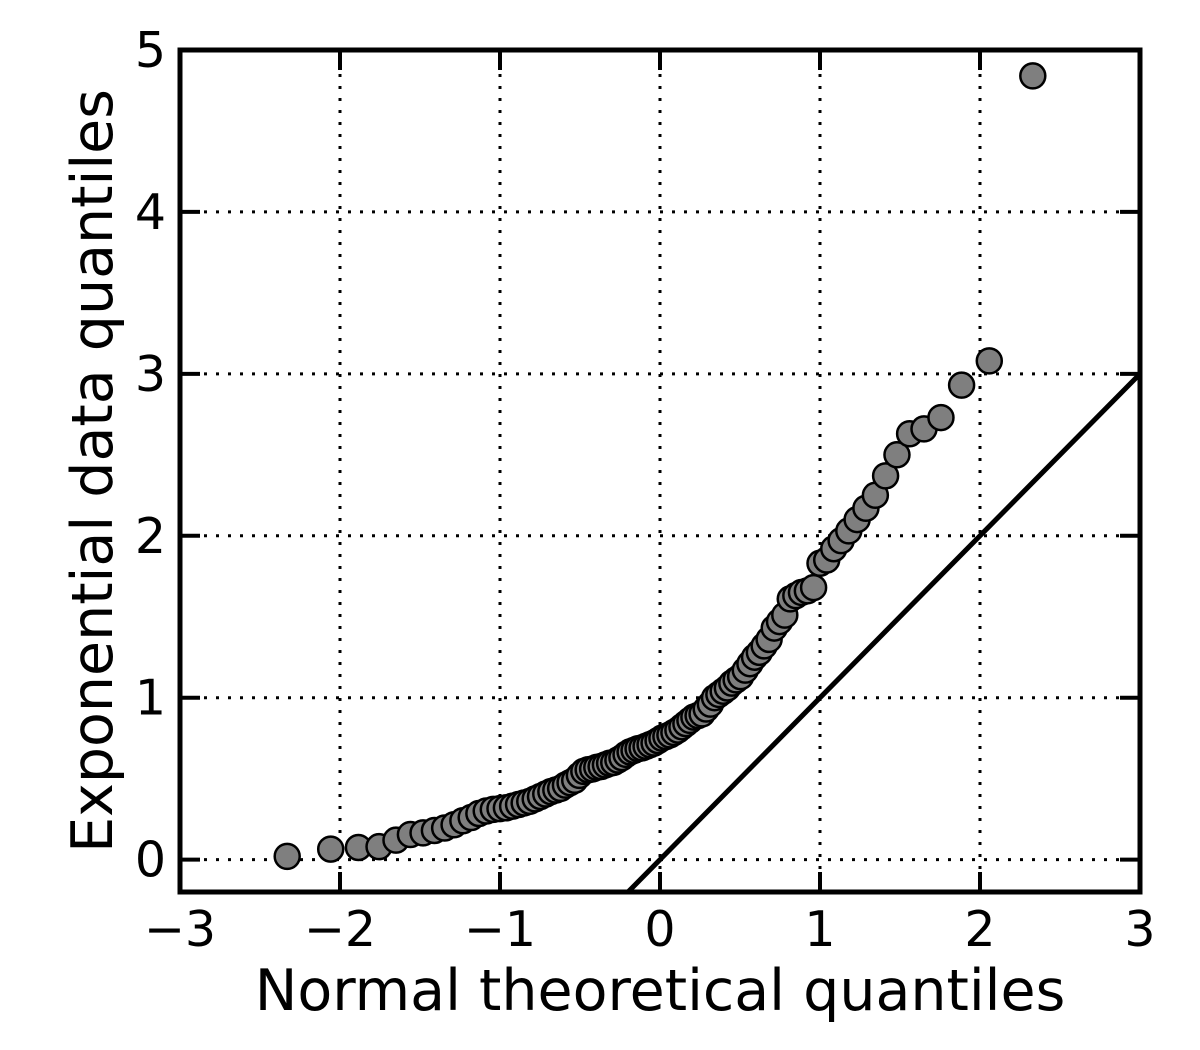 Image resolution: width=1200 pixels, height=1050 pixels. I want to click on x-tick-label: 0, so click(659, 929).